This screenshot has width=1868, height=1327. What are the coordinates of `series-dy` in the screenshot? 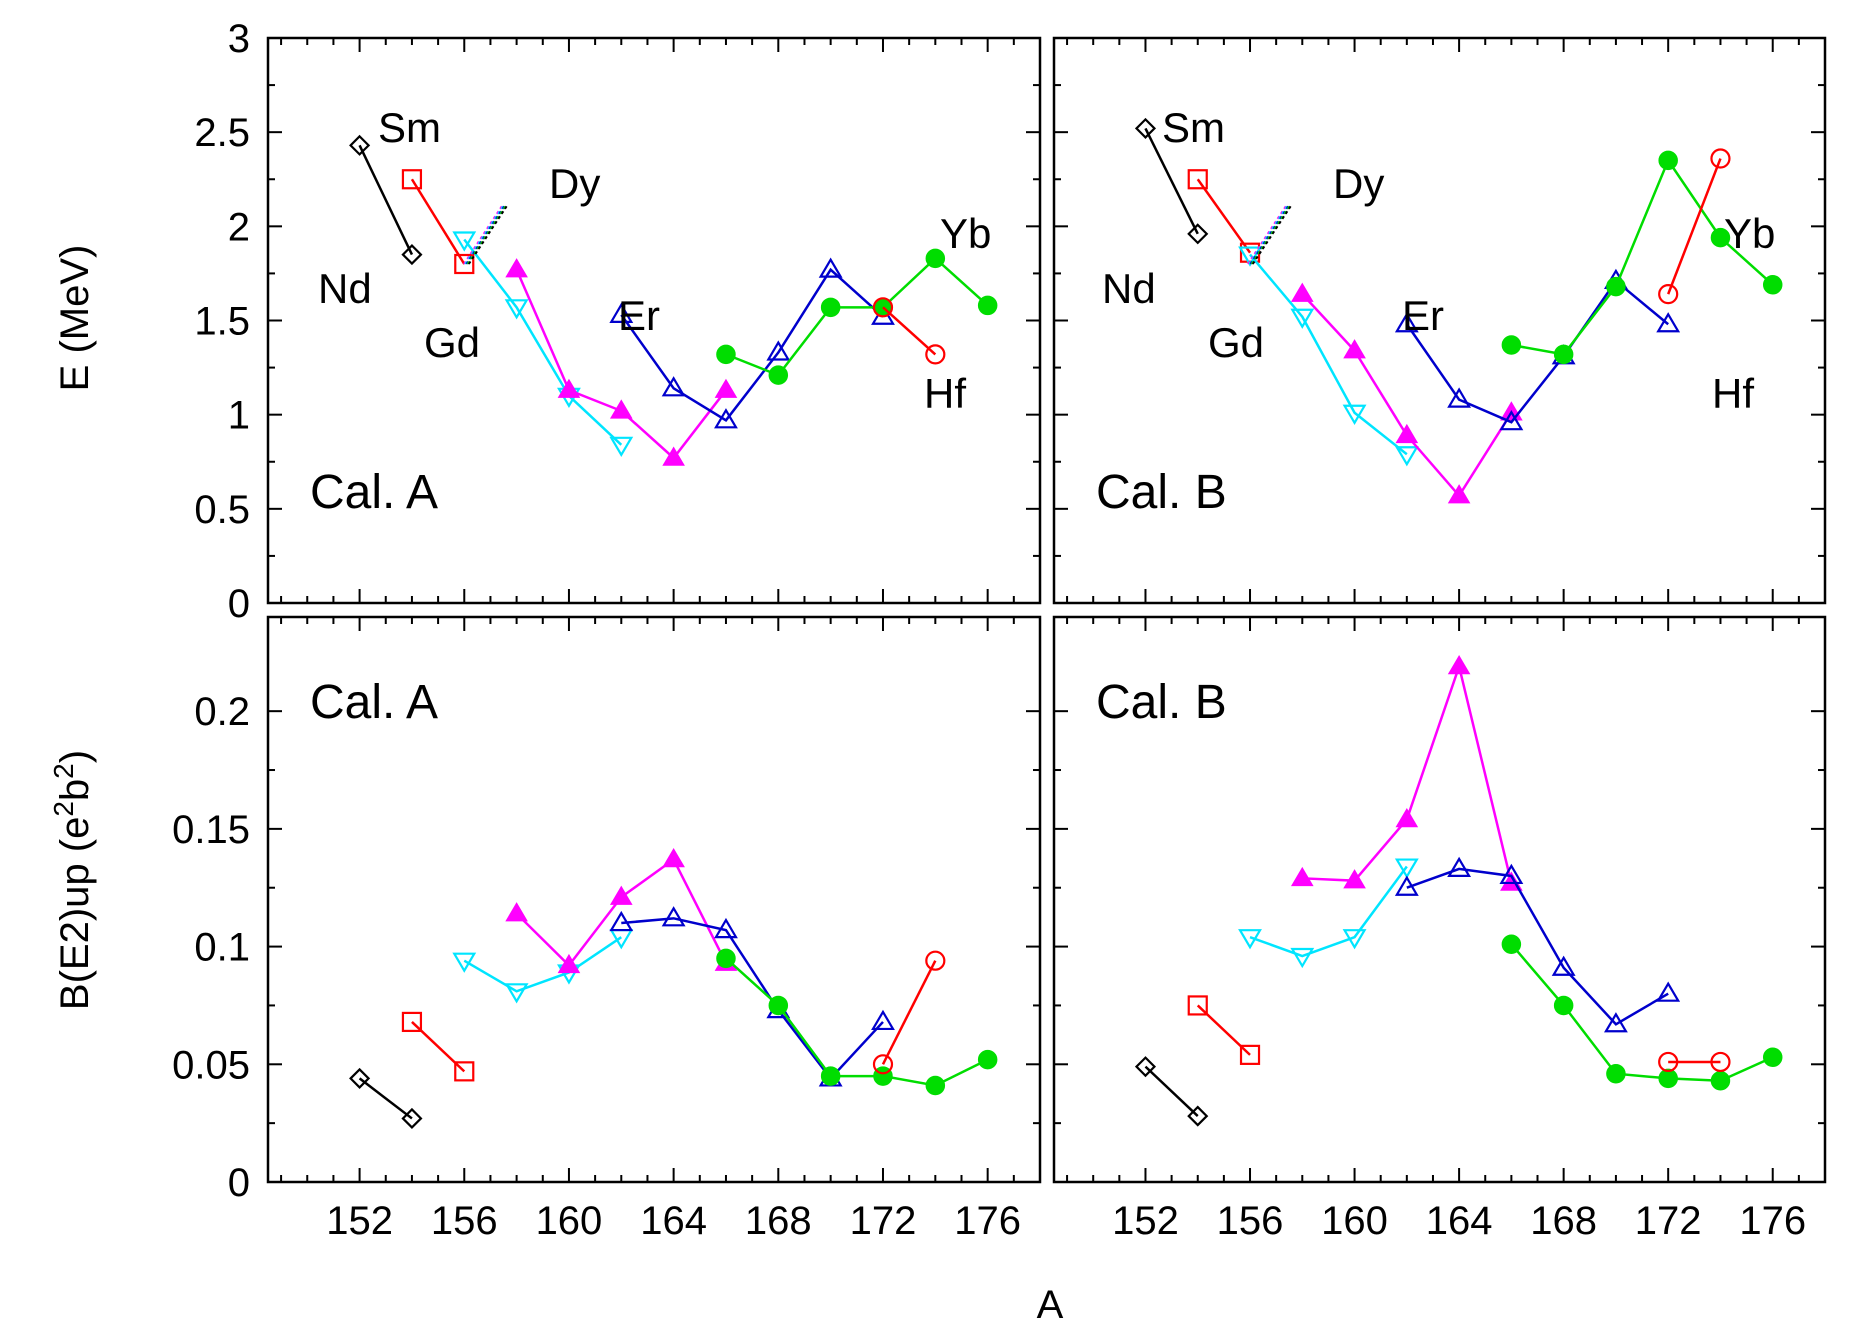 It's located at (621, 362).